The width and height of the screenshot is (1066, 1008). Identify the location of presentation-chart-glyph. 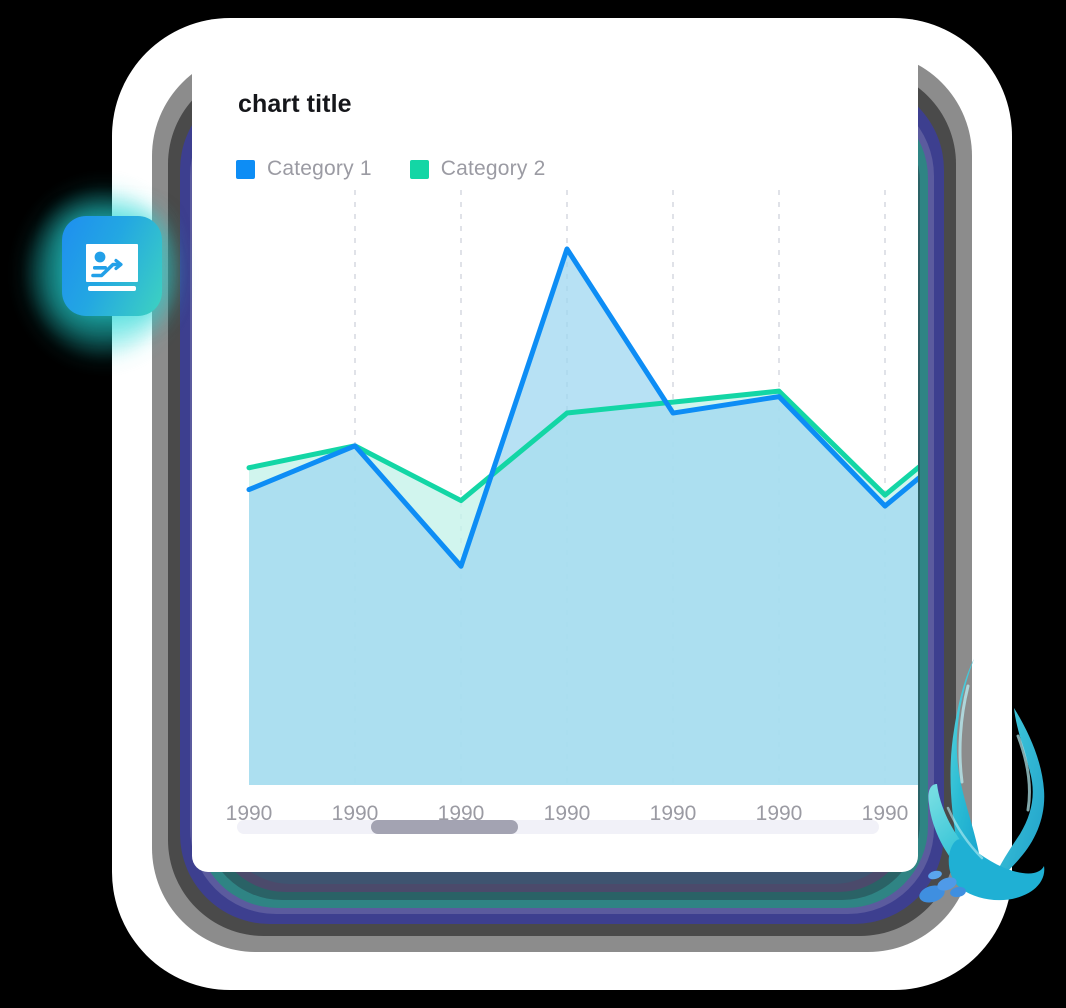
(112, 267).